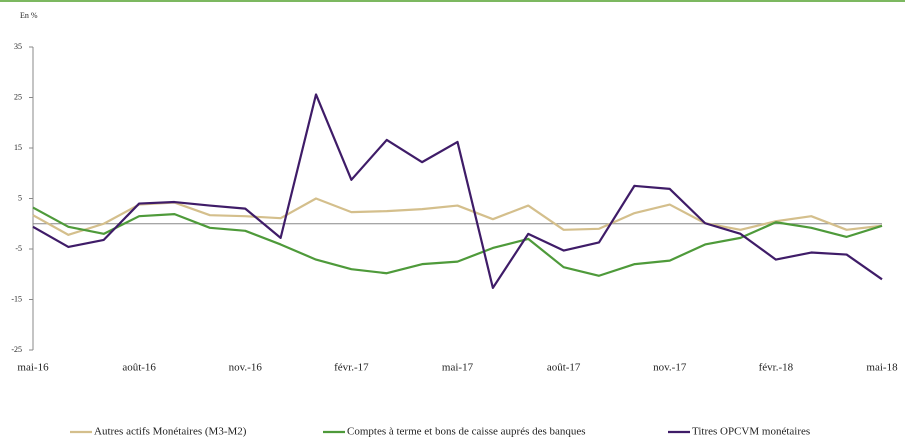 The width and height of the screenshot is (905, 441). I want to click on legend-label: Titres OPCVM monétaires, so click(751, 432).